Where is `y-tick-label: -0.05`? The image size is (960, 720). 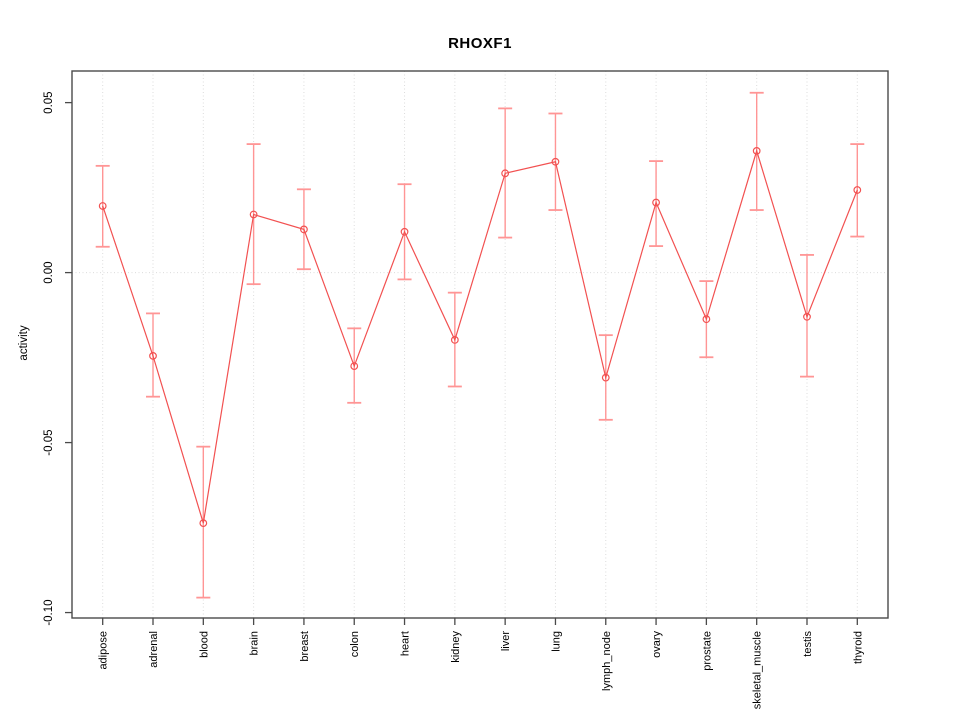
y-tick-label: -0.05 is located at coordinates (49, 442).